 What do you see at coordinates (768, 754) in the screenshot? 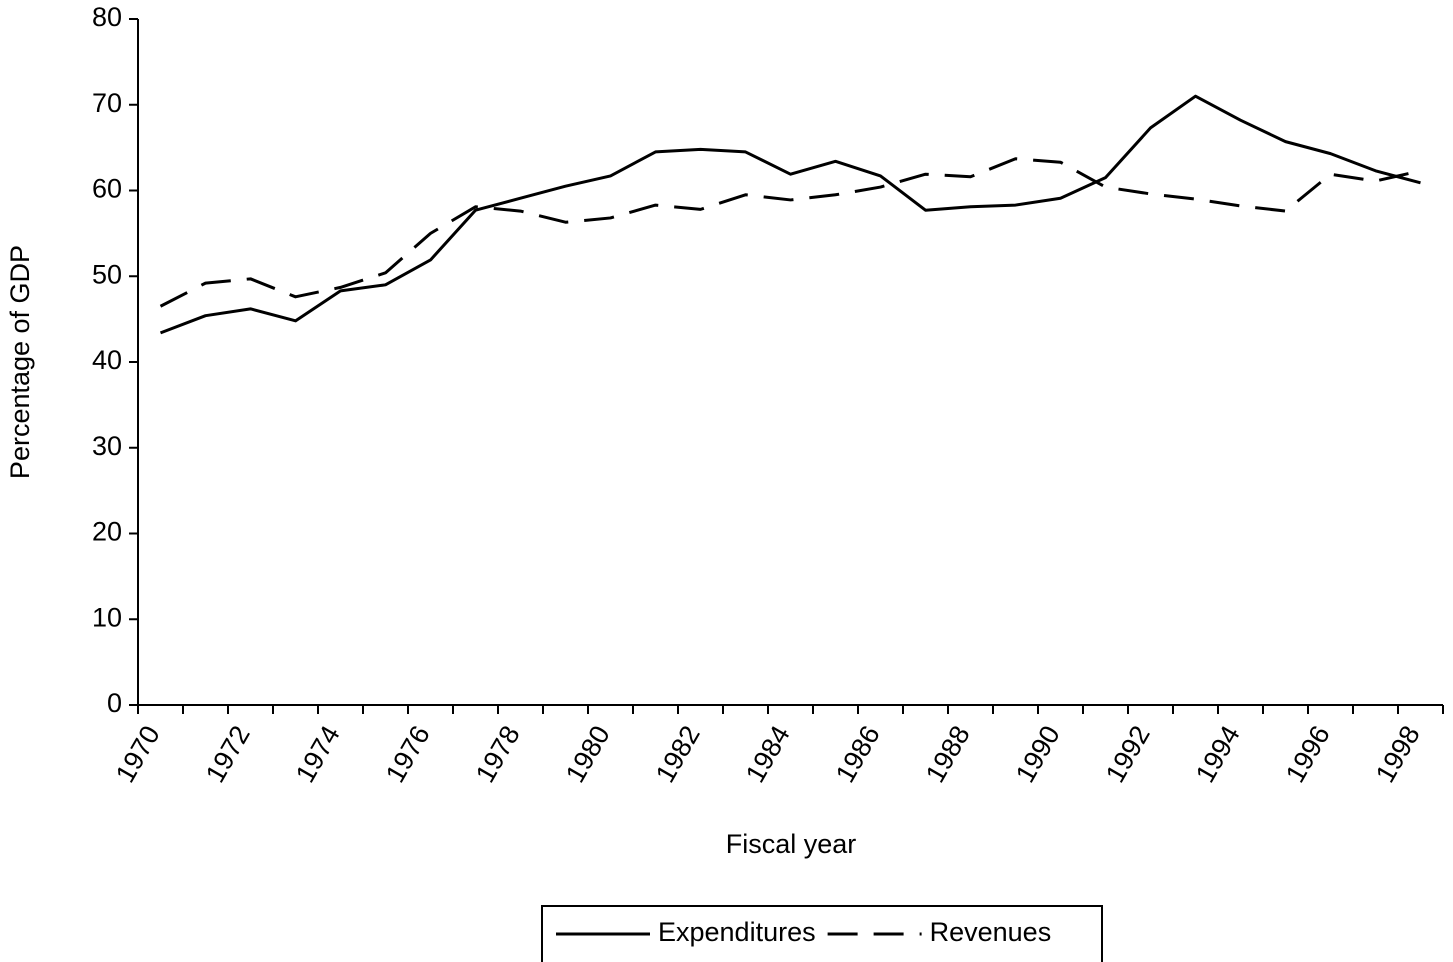
I see `x-tick-label: 1984` at bounding box center [768, 754].